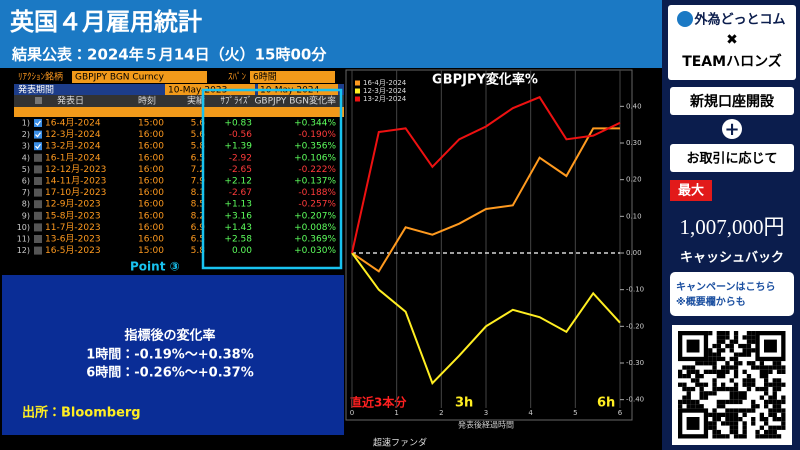  I want to click on annotation: 3h, so click(464, 403).